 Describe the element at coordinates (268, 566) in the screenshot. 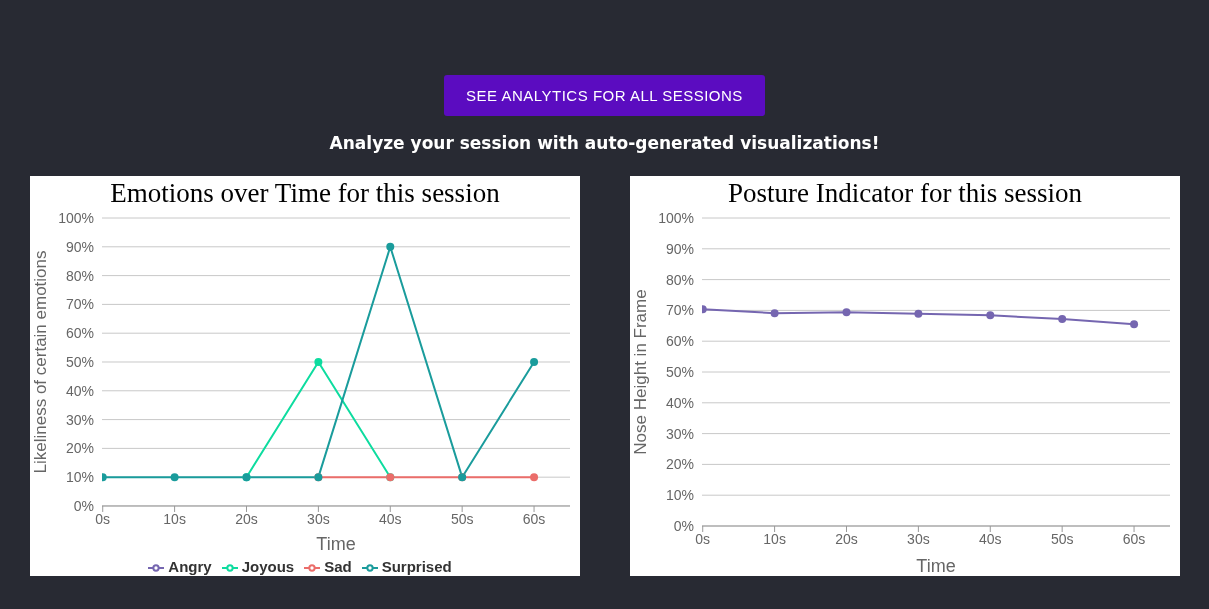

I see `legend-label: Joyous` at that location.